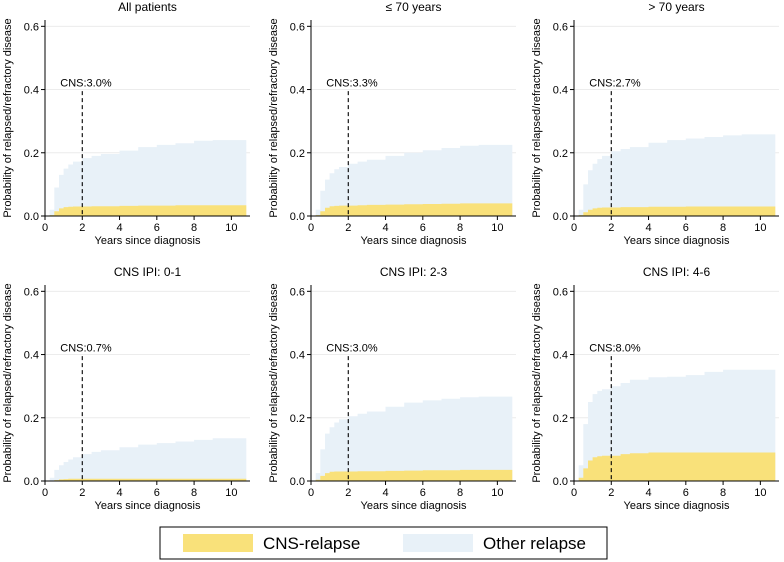 This screenshot has height=562, width=784. I want to click on cns-annotation: CNS:3.3%, so click(352, 83).